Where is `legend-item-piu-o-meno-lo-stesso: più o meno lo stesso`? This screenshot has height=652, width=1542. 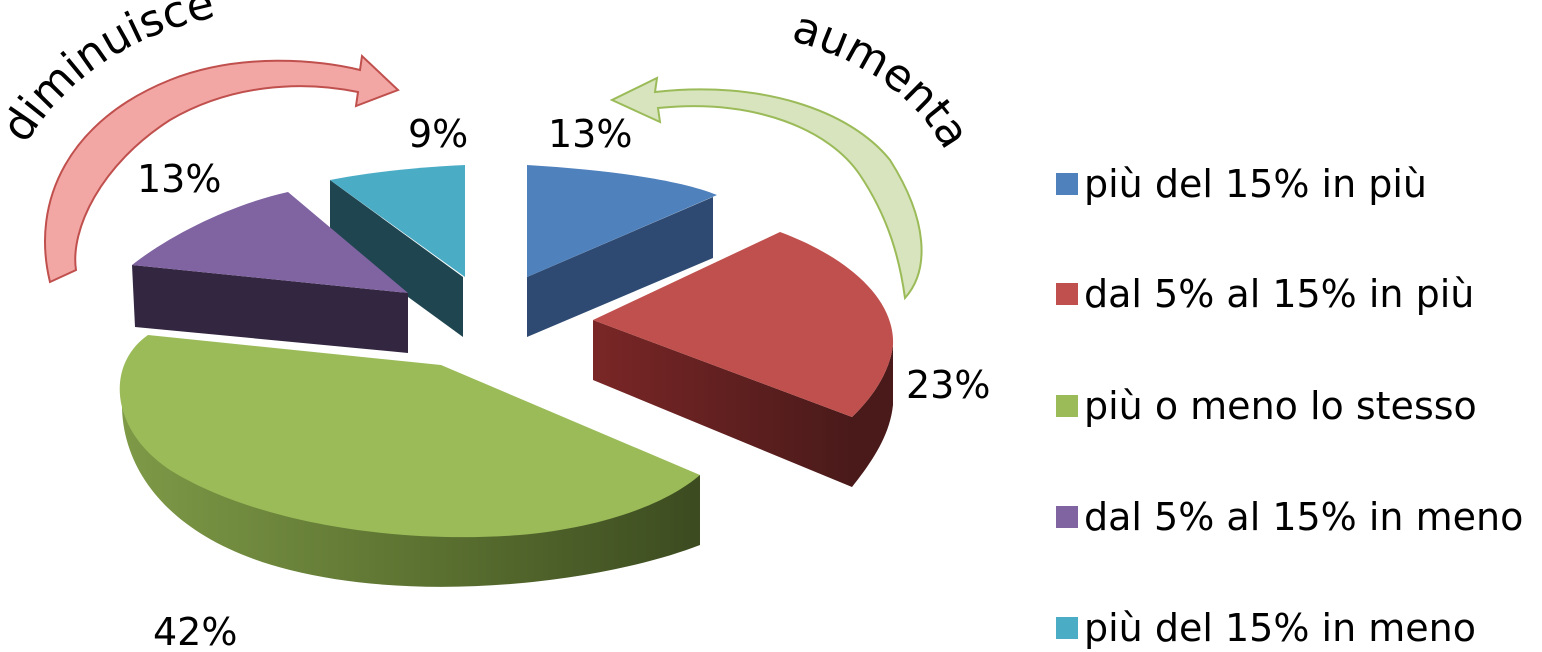
legend-item-piu-o-meno-lo-stesso: più o meno lo stesso is located at coordinates (1266, 406).